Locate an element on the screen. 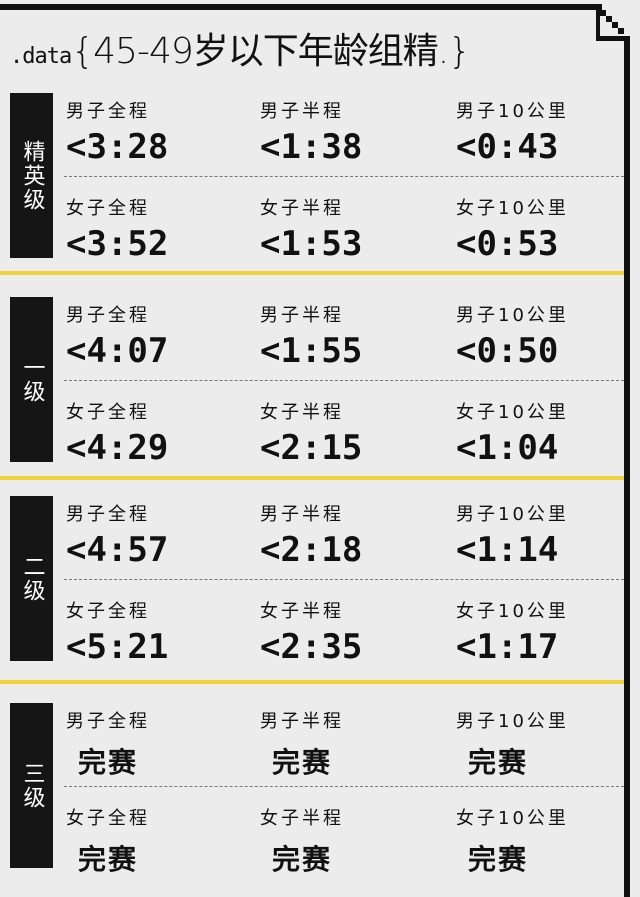 Image resolution: width=640 pixels, height=897 pixels. level-label: 三级 is located at coordinates (32, 785).